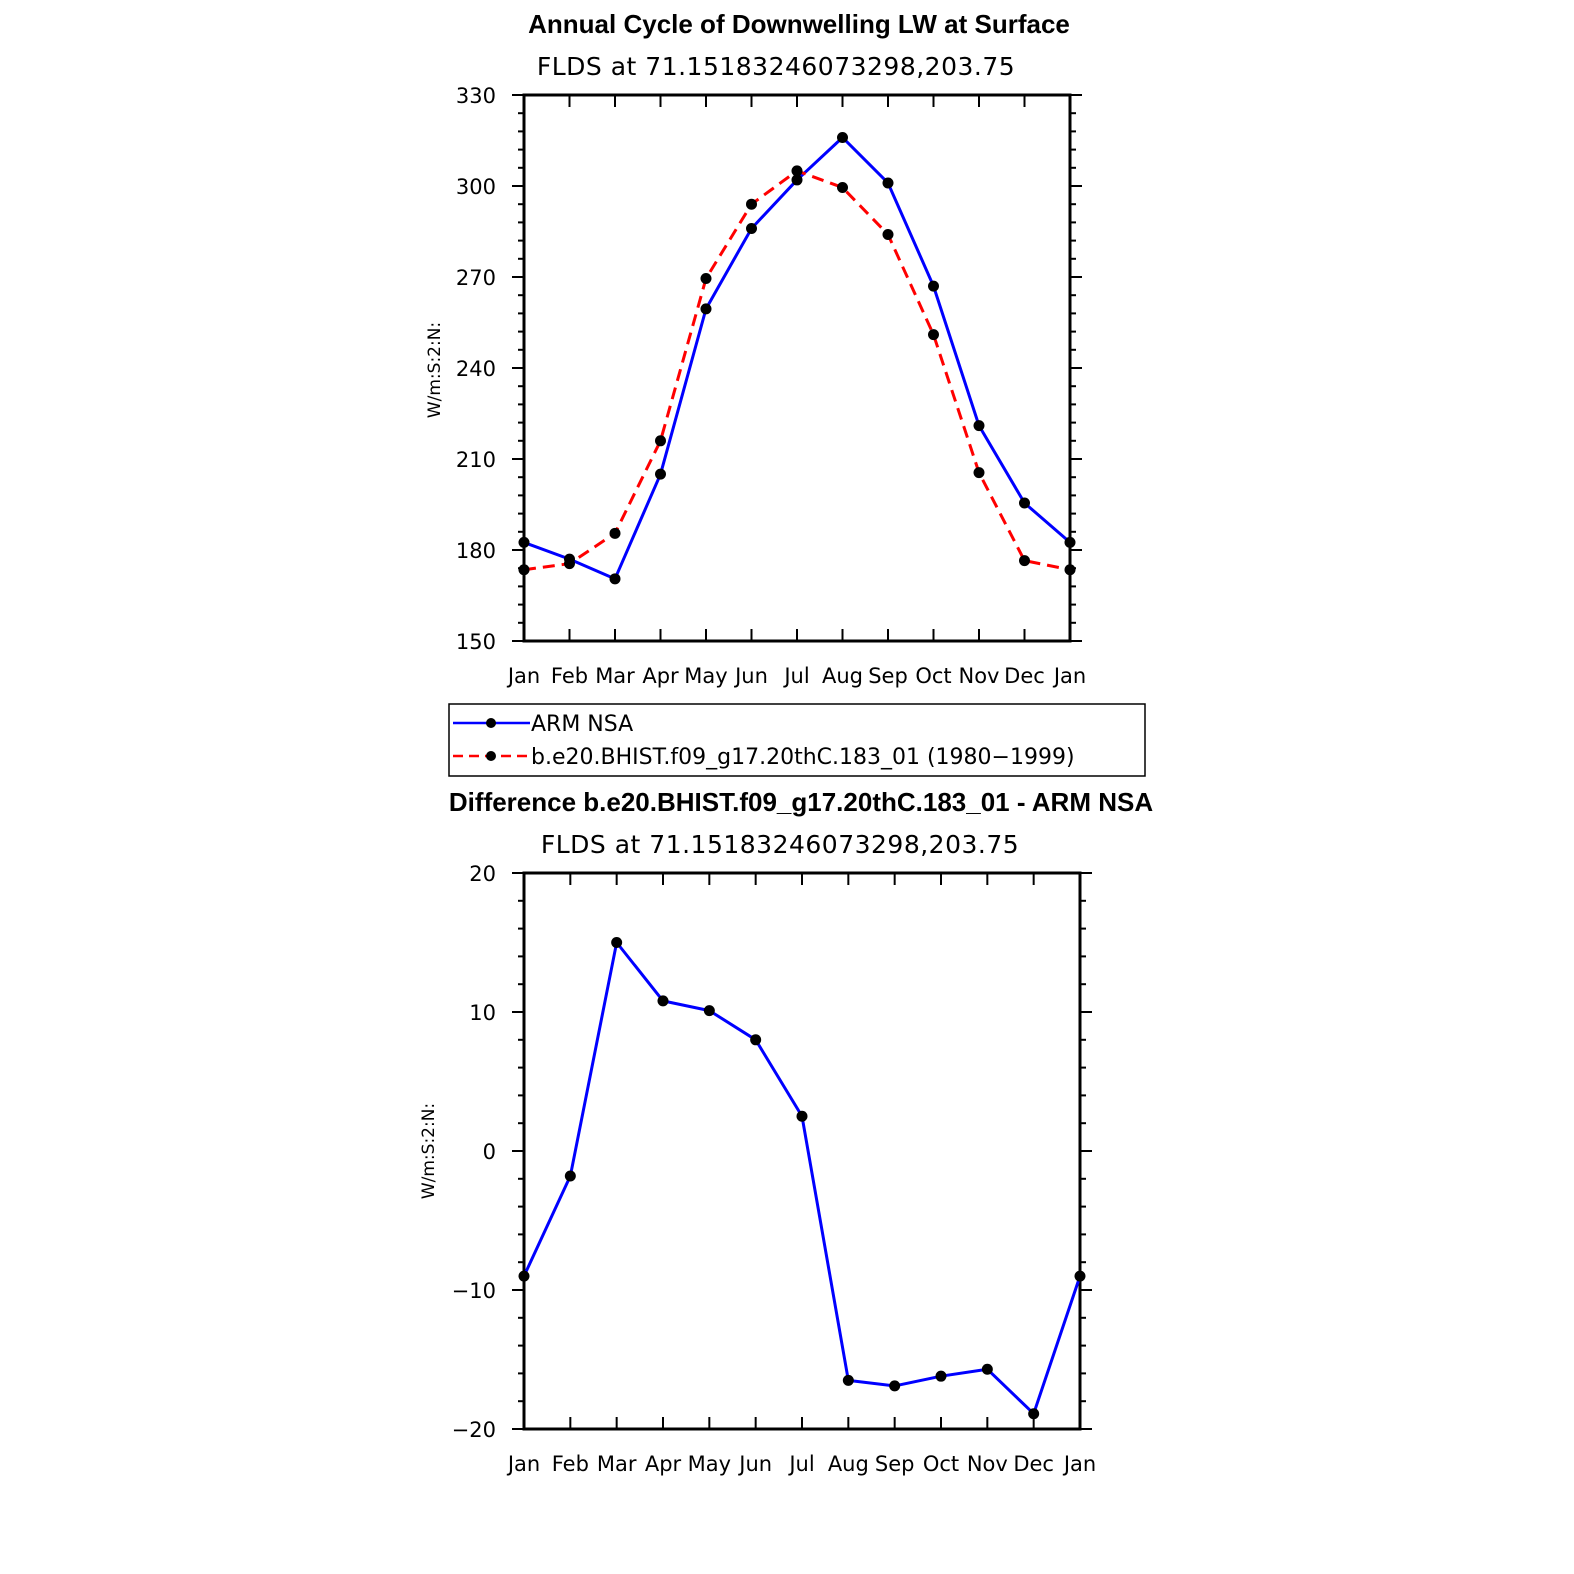 This screenshot has width=1574, height=1574. What do you see at coordinates (476, 278) in the screenshot?
I see `y-tick-label: 270` at bounding box center [476, 278].